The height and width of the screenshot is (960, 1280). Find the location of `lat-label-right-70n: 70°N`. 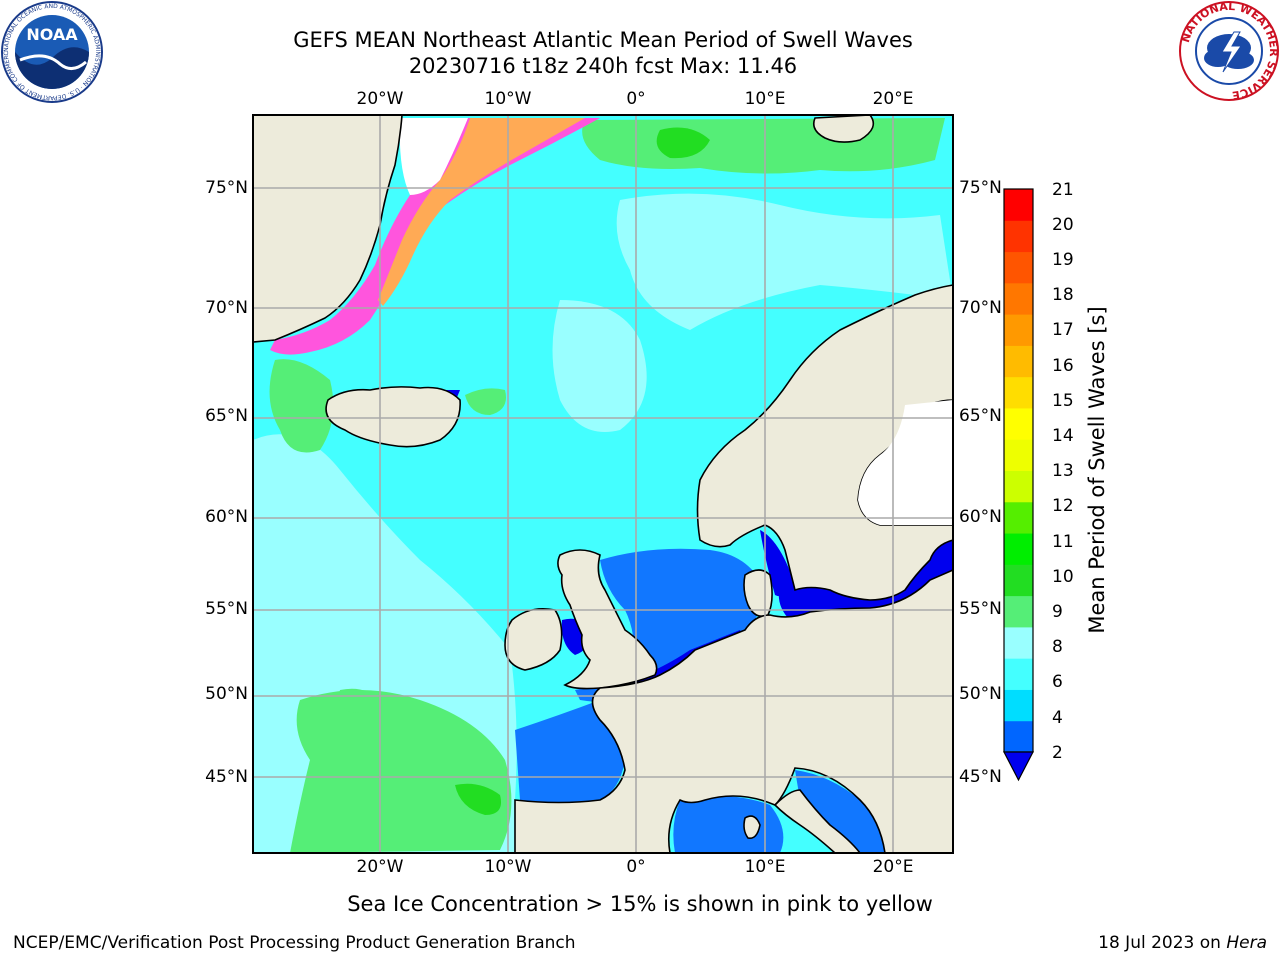

lat-label-right-70n: 70°N is located at coordinates (980, 308).